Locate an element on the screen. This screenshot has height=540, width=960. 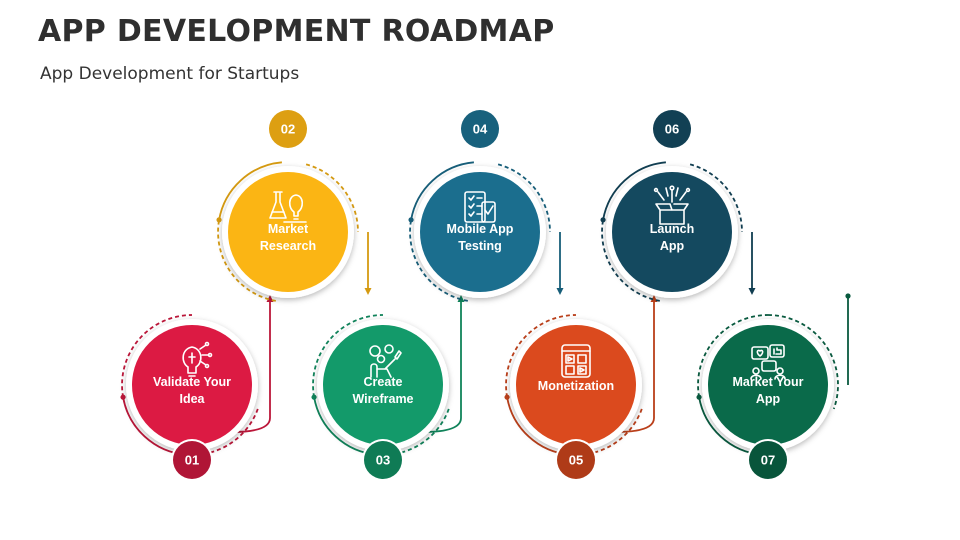
step-number: 04 is located at coordinates (480, 129).